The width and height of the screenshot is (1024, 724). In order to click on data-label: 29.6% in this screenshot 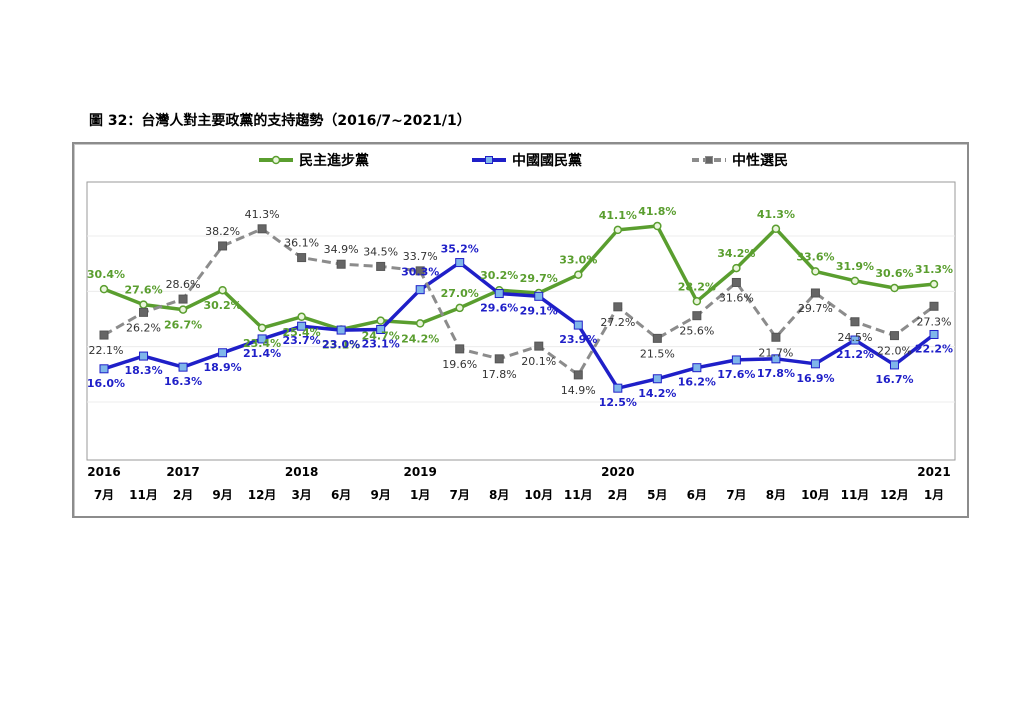, I will do `click(499, 308)`.